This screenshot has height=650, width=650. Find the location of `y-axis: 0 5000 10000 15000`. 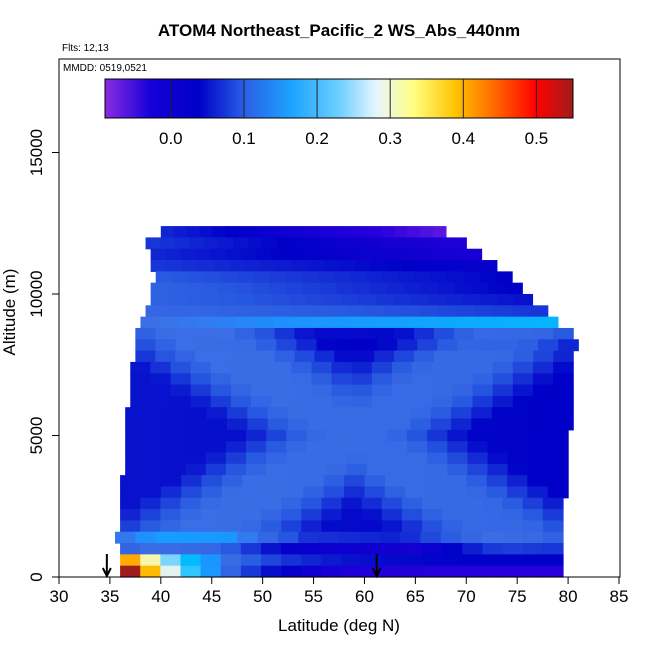

y-axis: 0 5000 10000 15000 is located at coordinates (43, 355).